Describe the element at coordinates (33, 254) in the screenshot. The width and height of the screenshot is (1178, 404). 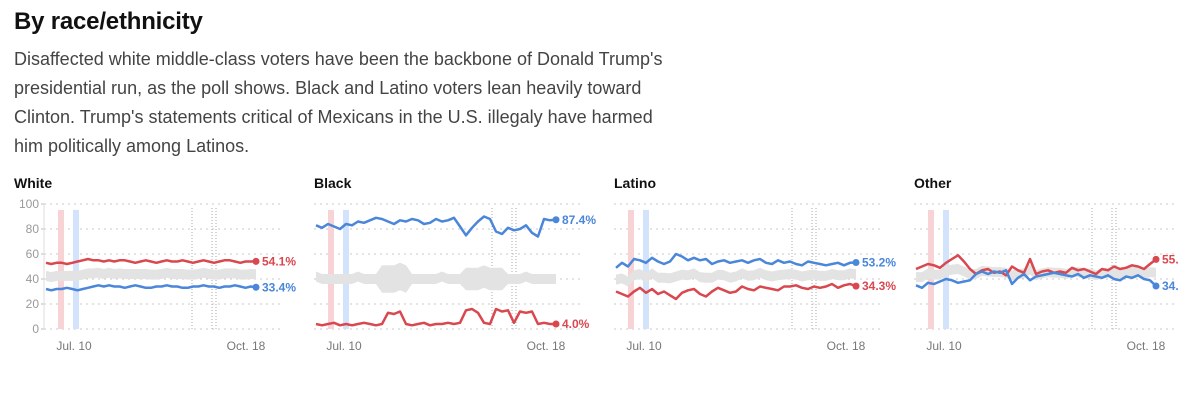
I see `y-tick-label: 60` at that location.